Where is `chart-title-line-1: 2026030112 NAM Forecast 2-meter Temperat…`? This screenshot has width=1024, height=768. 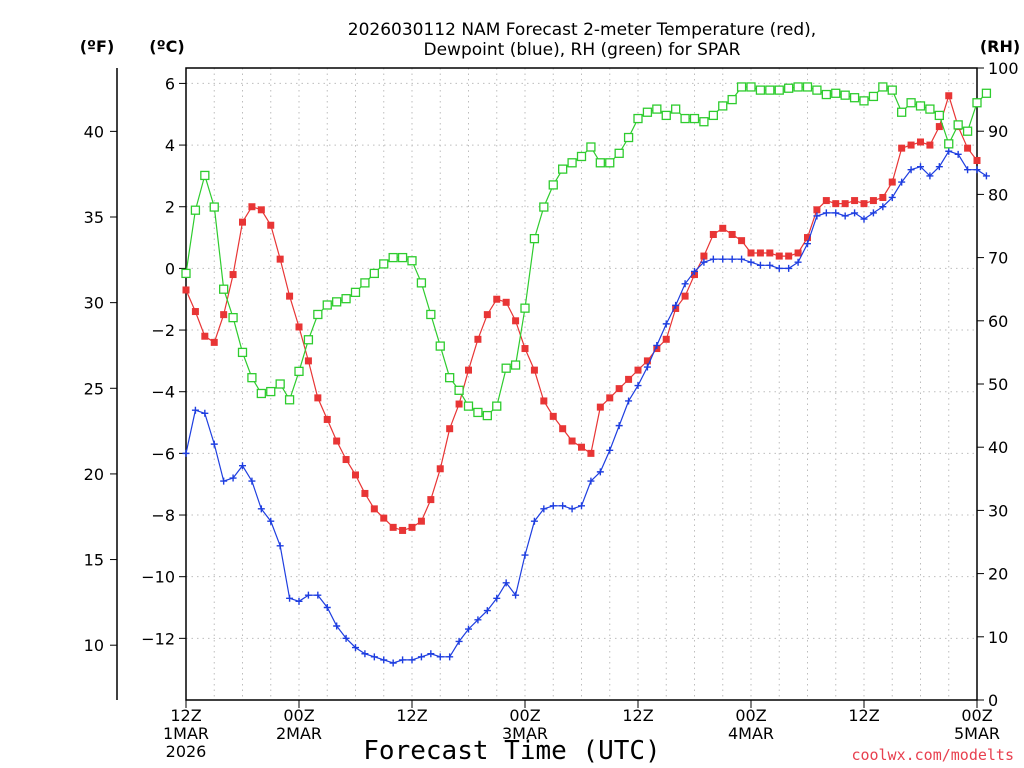 chart-title-line-1: 2026030112 NAM Forecast 2-meter Temperat… is located at coordinates (582, 30).